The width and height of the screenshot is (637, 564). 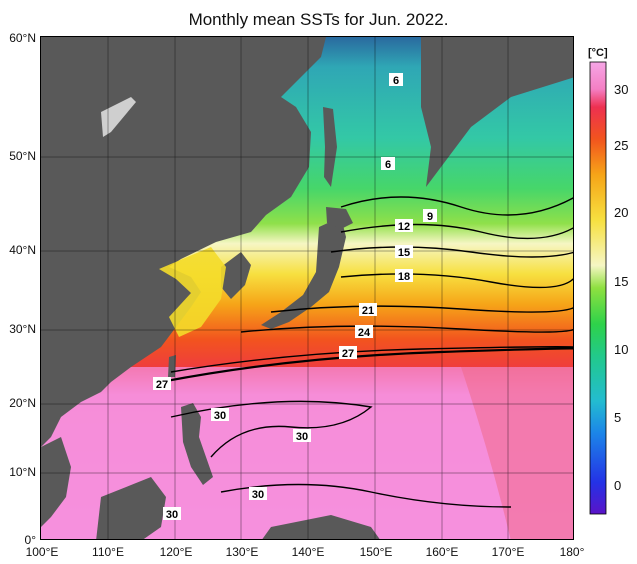 I want to click on contour-label: 21, so click(x=368, y=310).